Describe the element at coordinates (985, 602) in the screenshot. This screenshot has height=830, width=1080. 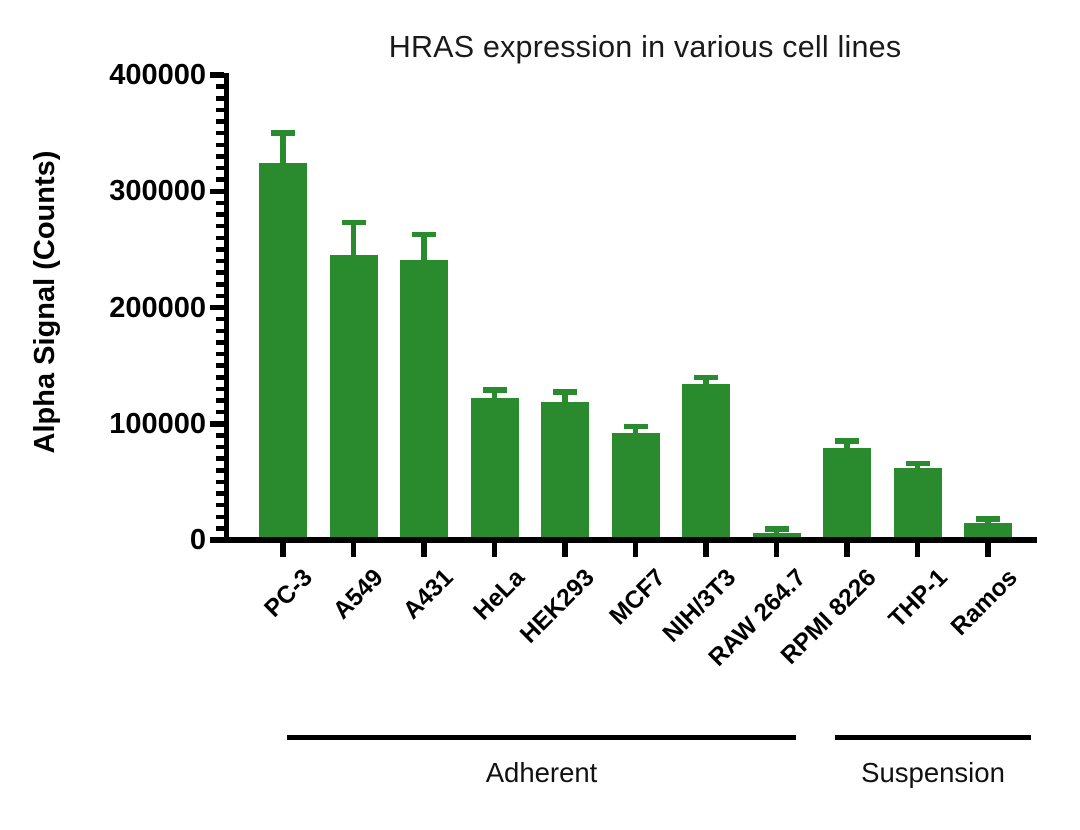
I see `x-axis-label-Ramos: Ramos` at that location.